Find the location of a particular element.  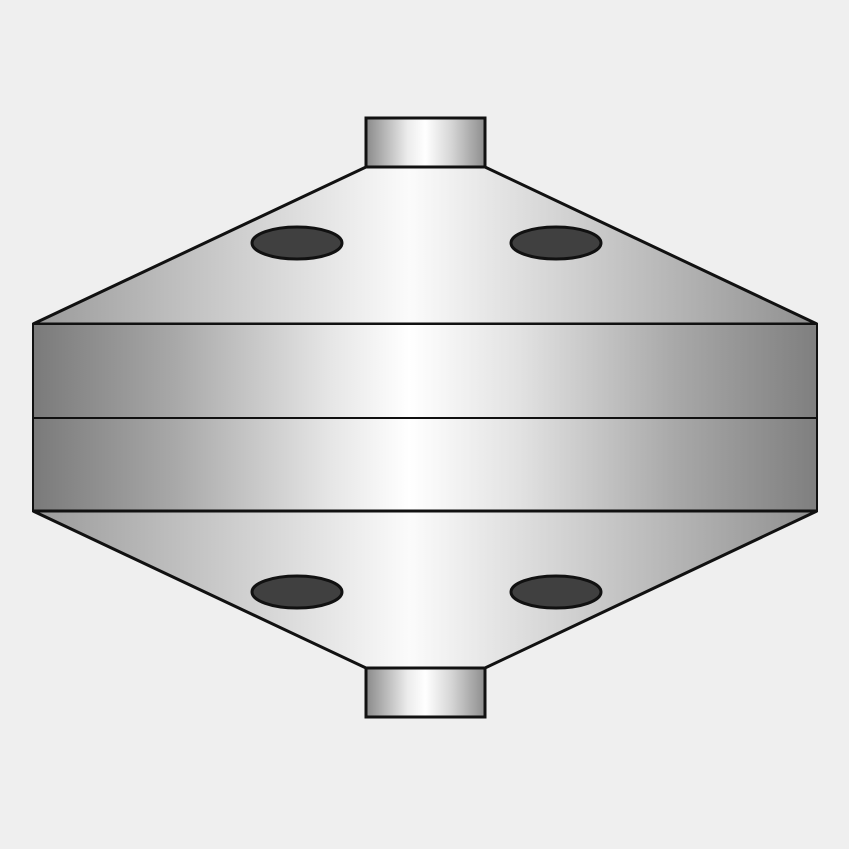

upper-left-bolt-hole is located at coordinates (297, 243).